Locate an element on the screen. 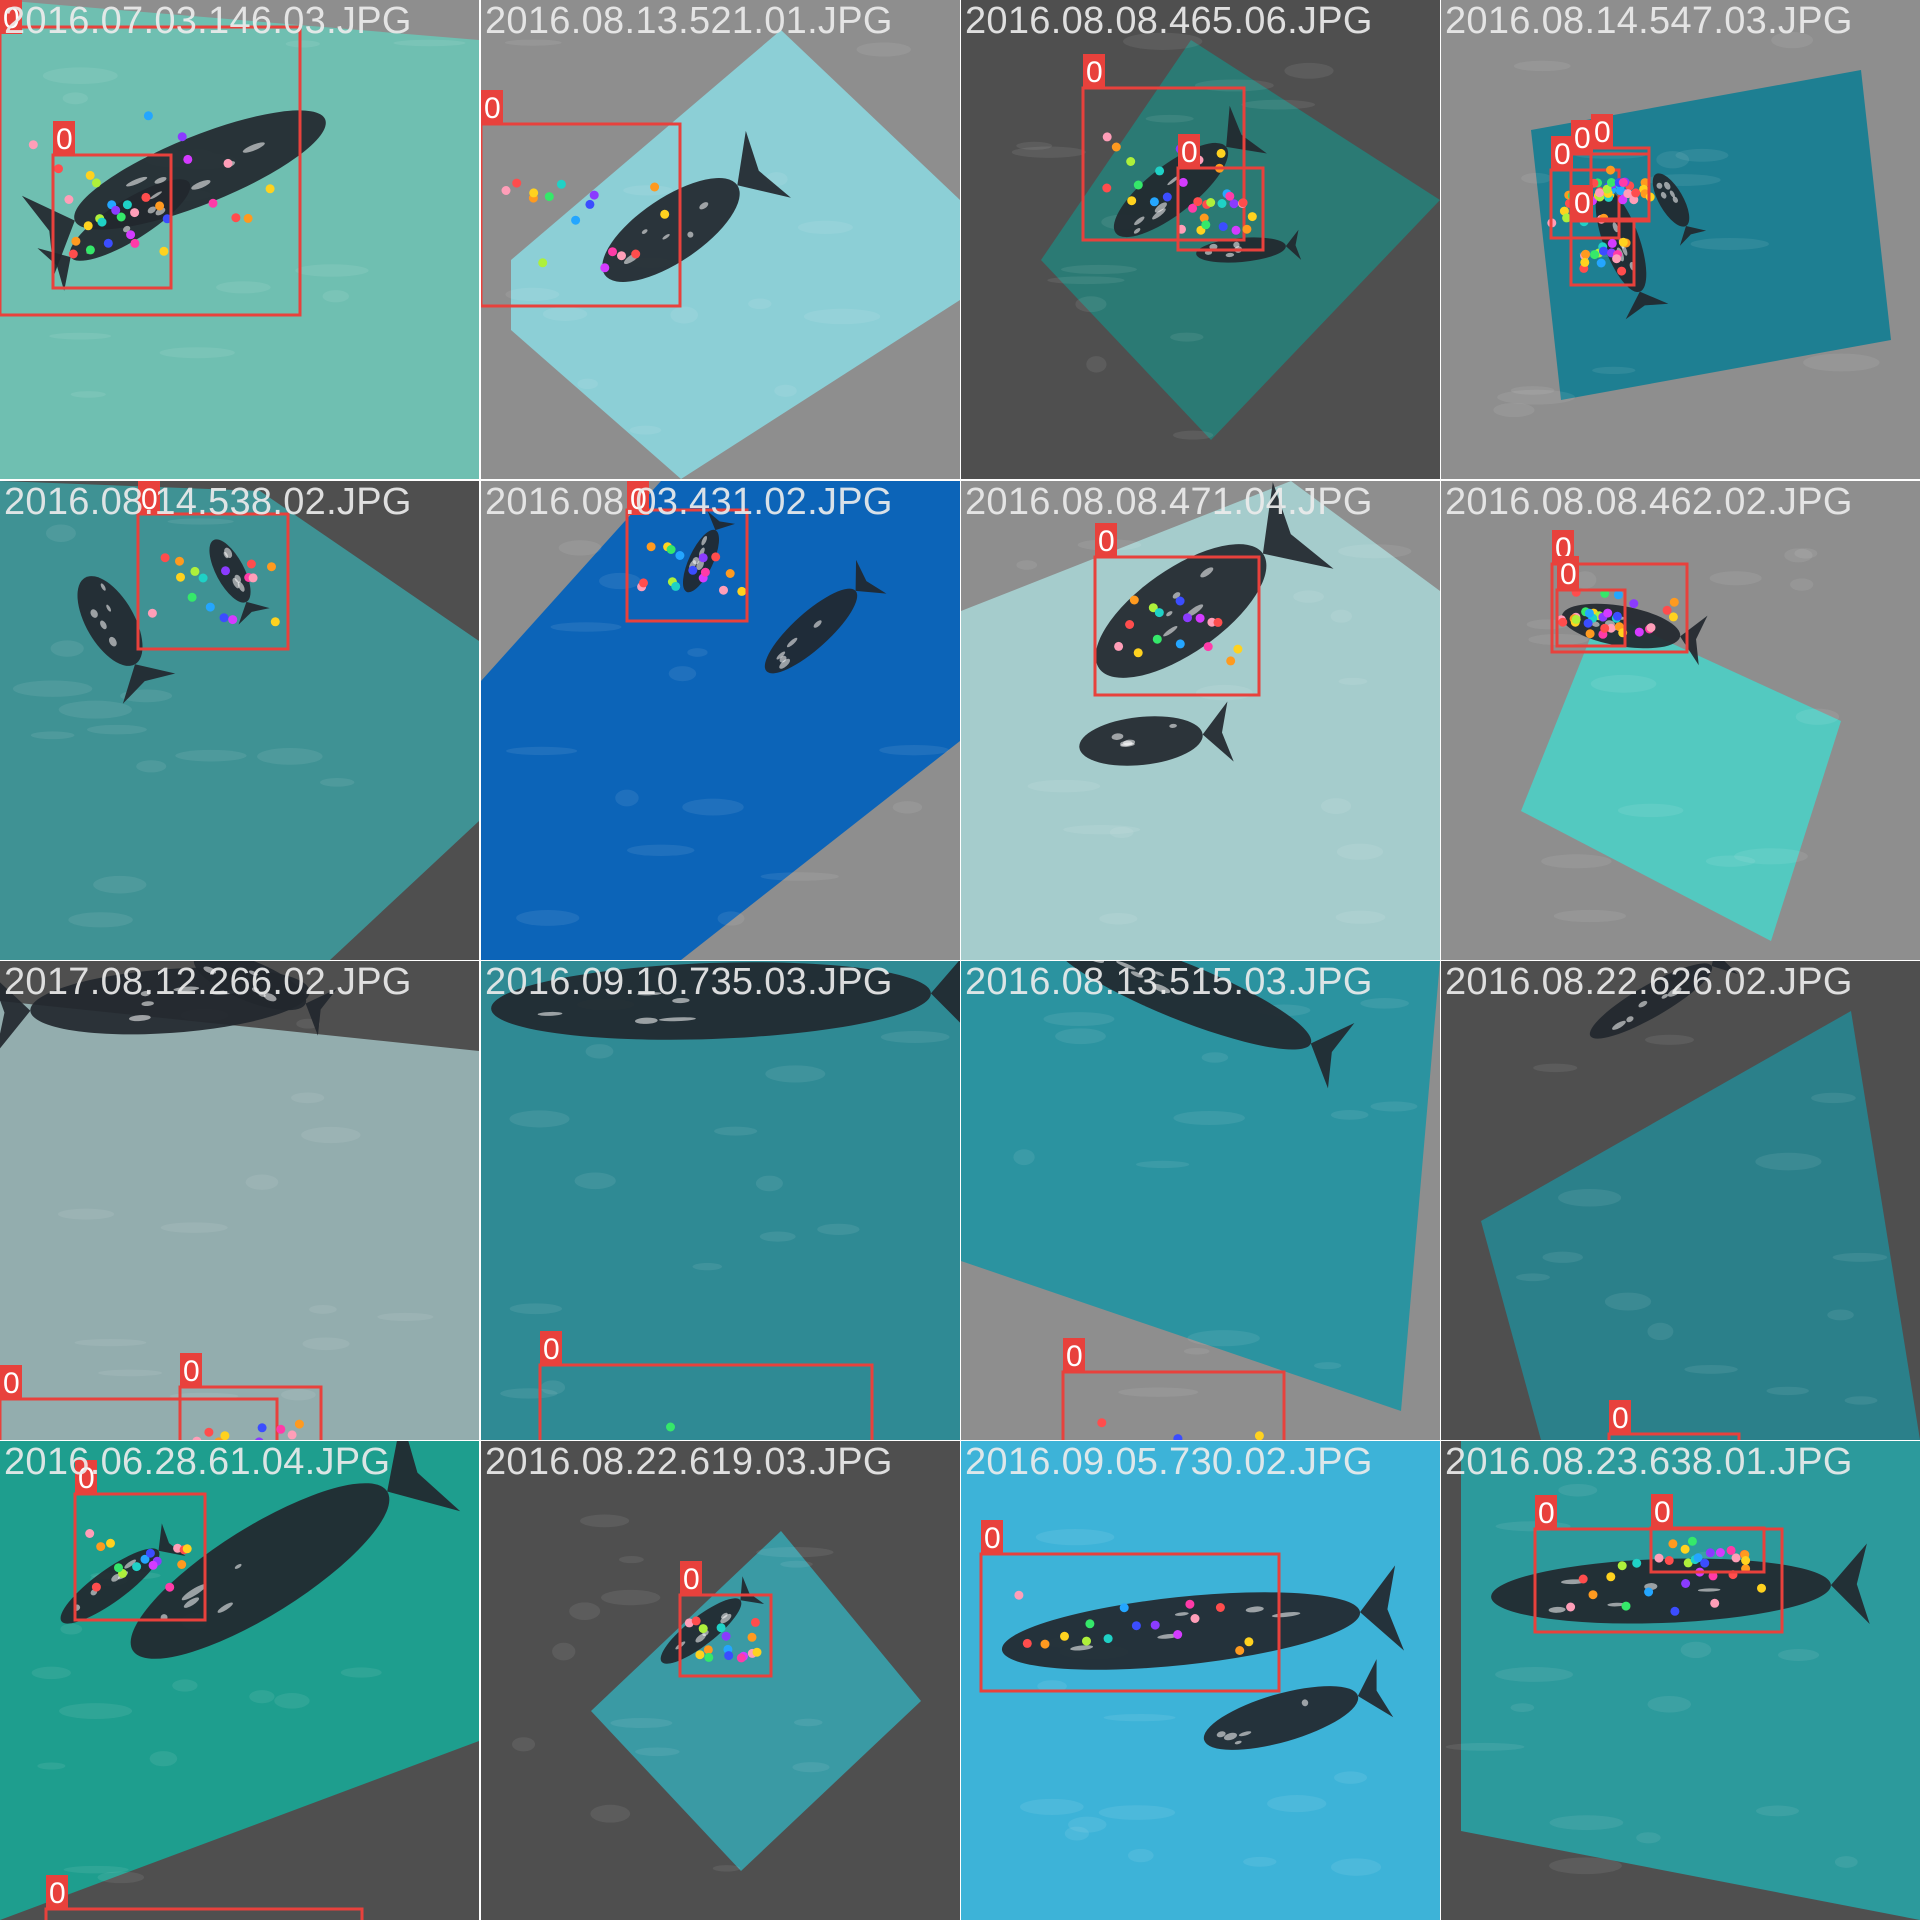 Image resolution: width=1920 pixels, height=1920 pixels. grid-tile: 0 0 2016.08.23.638.01.JPG is located at coordinates (1680, 1680).